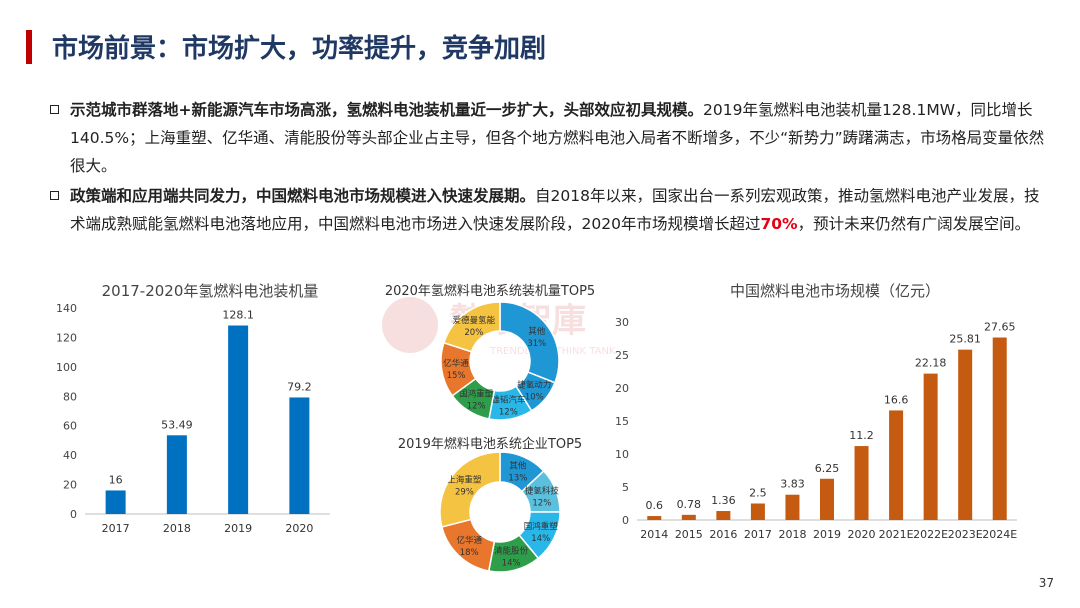 This screenshot has width=1080, height=608. What do you see at coordinates (70, 426) in the screenshot?
I see `y-tick-label: 60` at bounding box center [70, 426].